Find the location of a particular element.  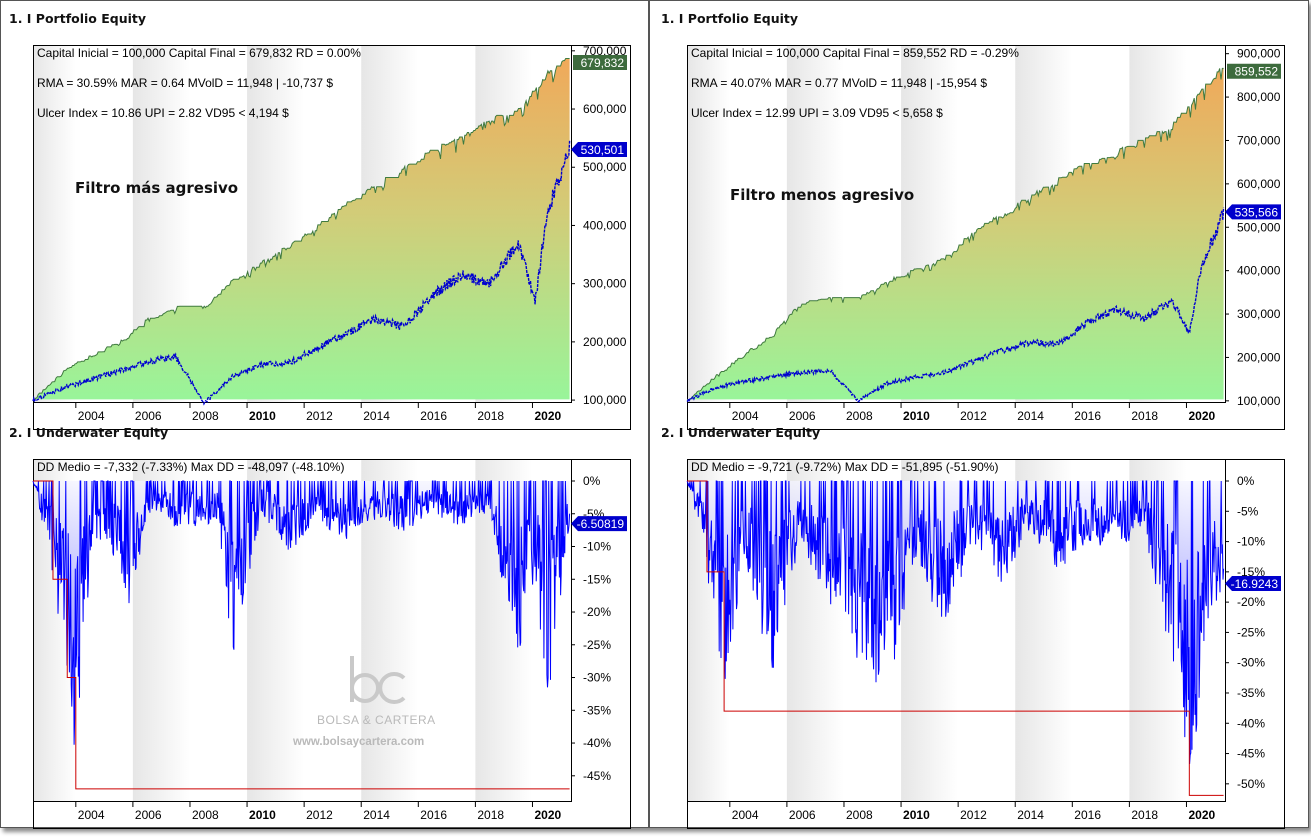

y-tick-label: -35% is located at coordinates (597, 710).